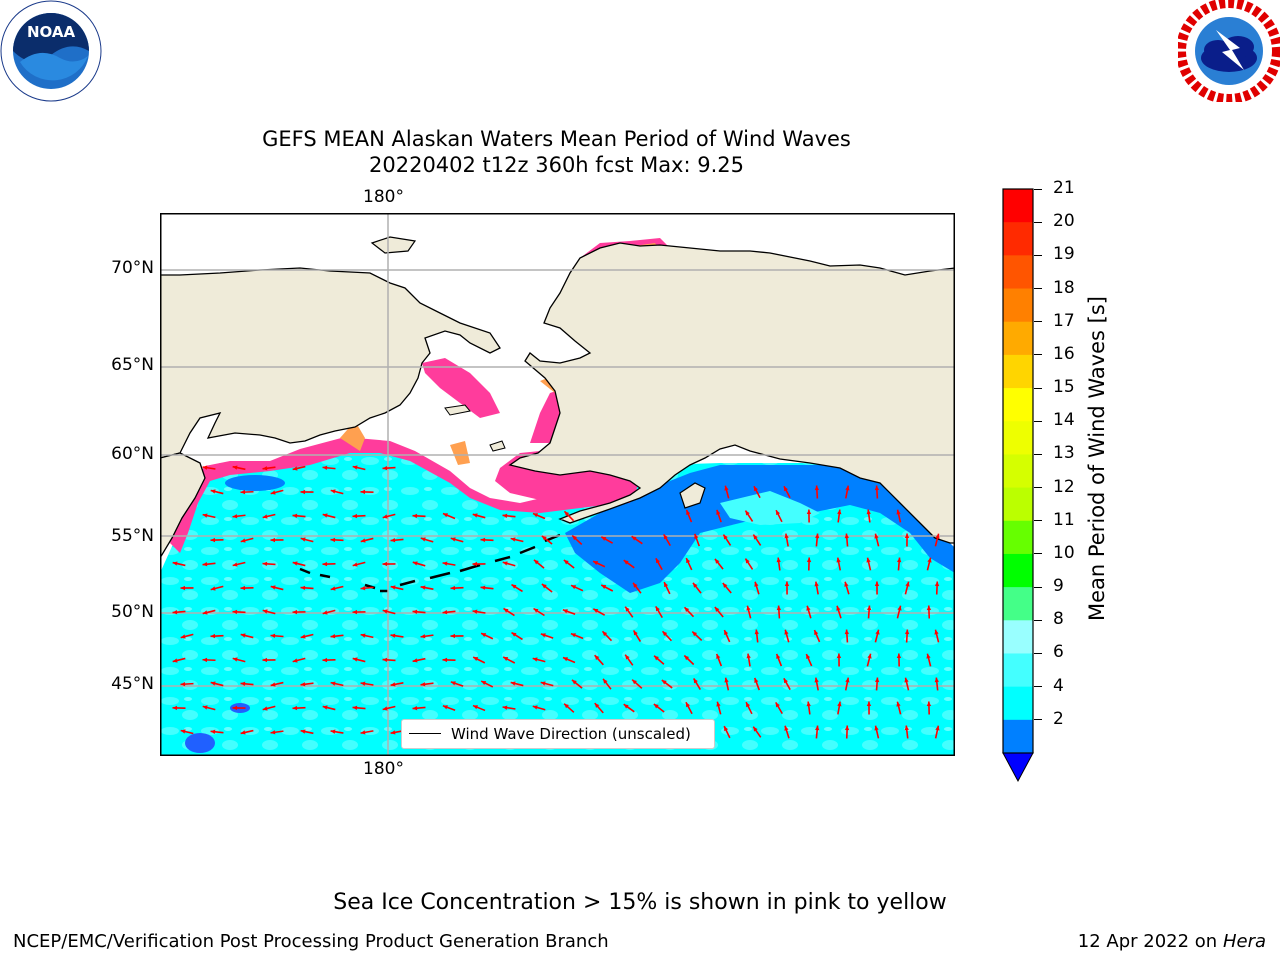  What do you see at coordinates (1018, 471) in the screenshot?
I see `colorbar-frame` at bounding box center [1018, 471].